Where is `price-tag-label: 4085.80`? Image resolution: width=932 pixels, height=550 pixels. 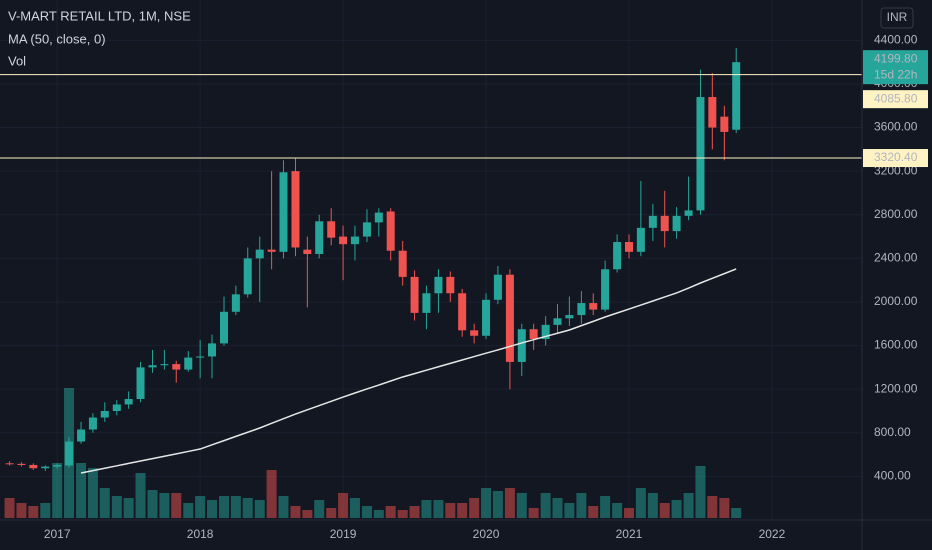
price-tag-label: 4085.80 is located at coordinates (896, 98).